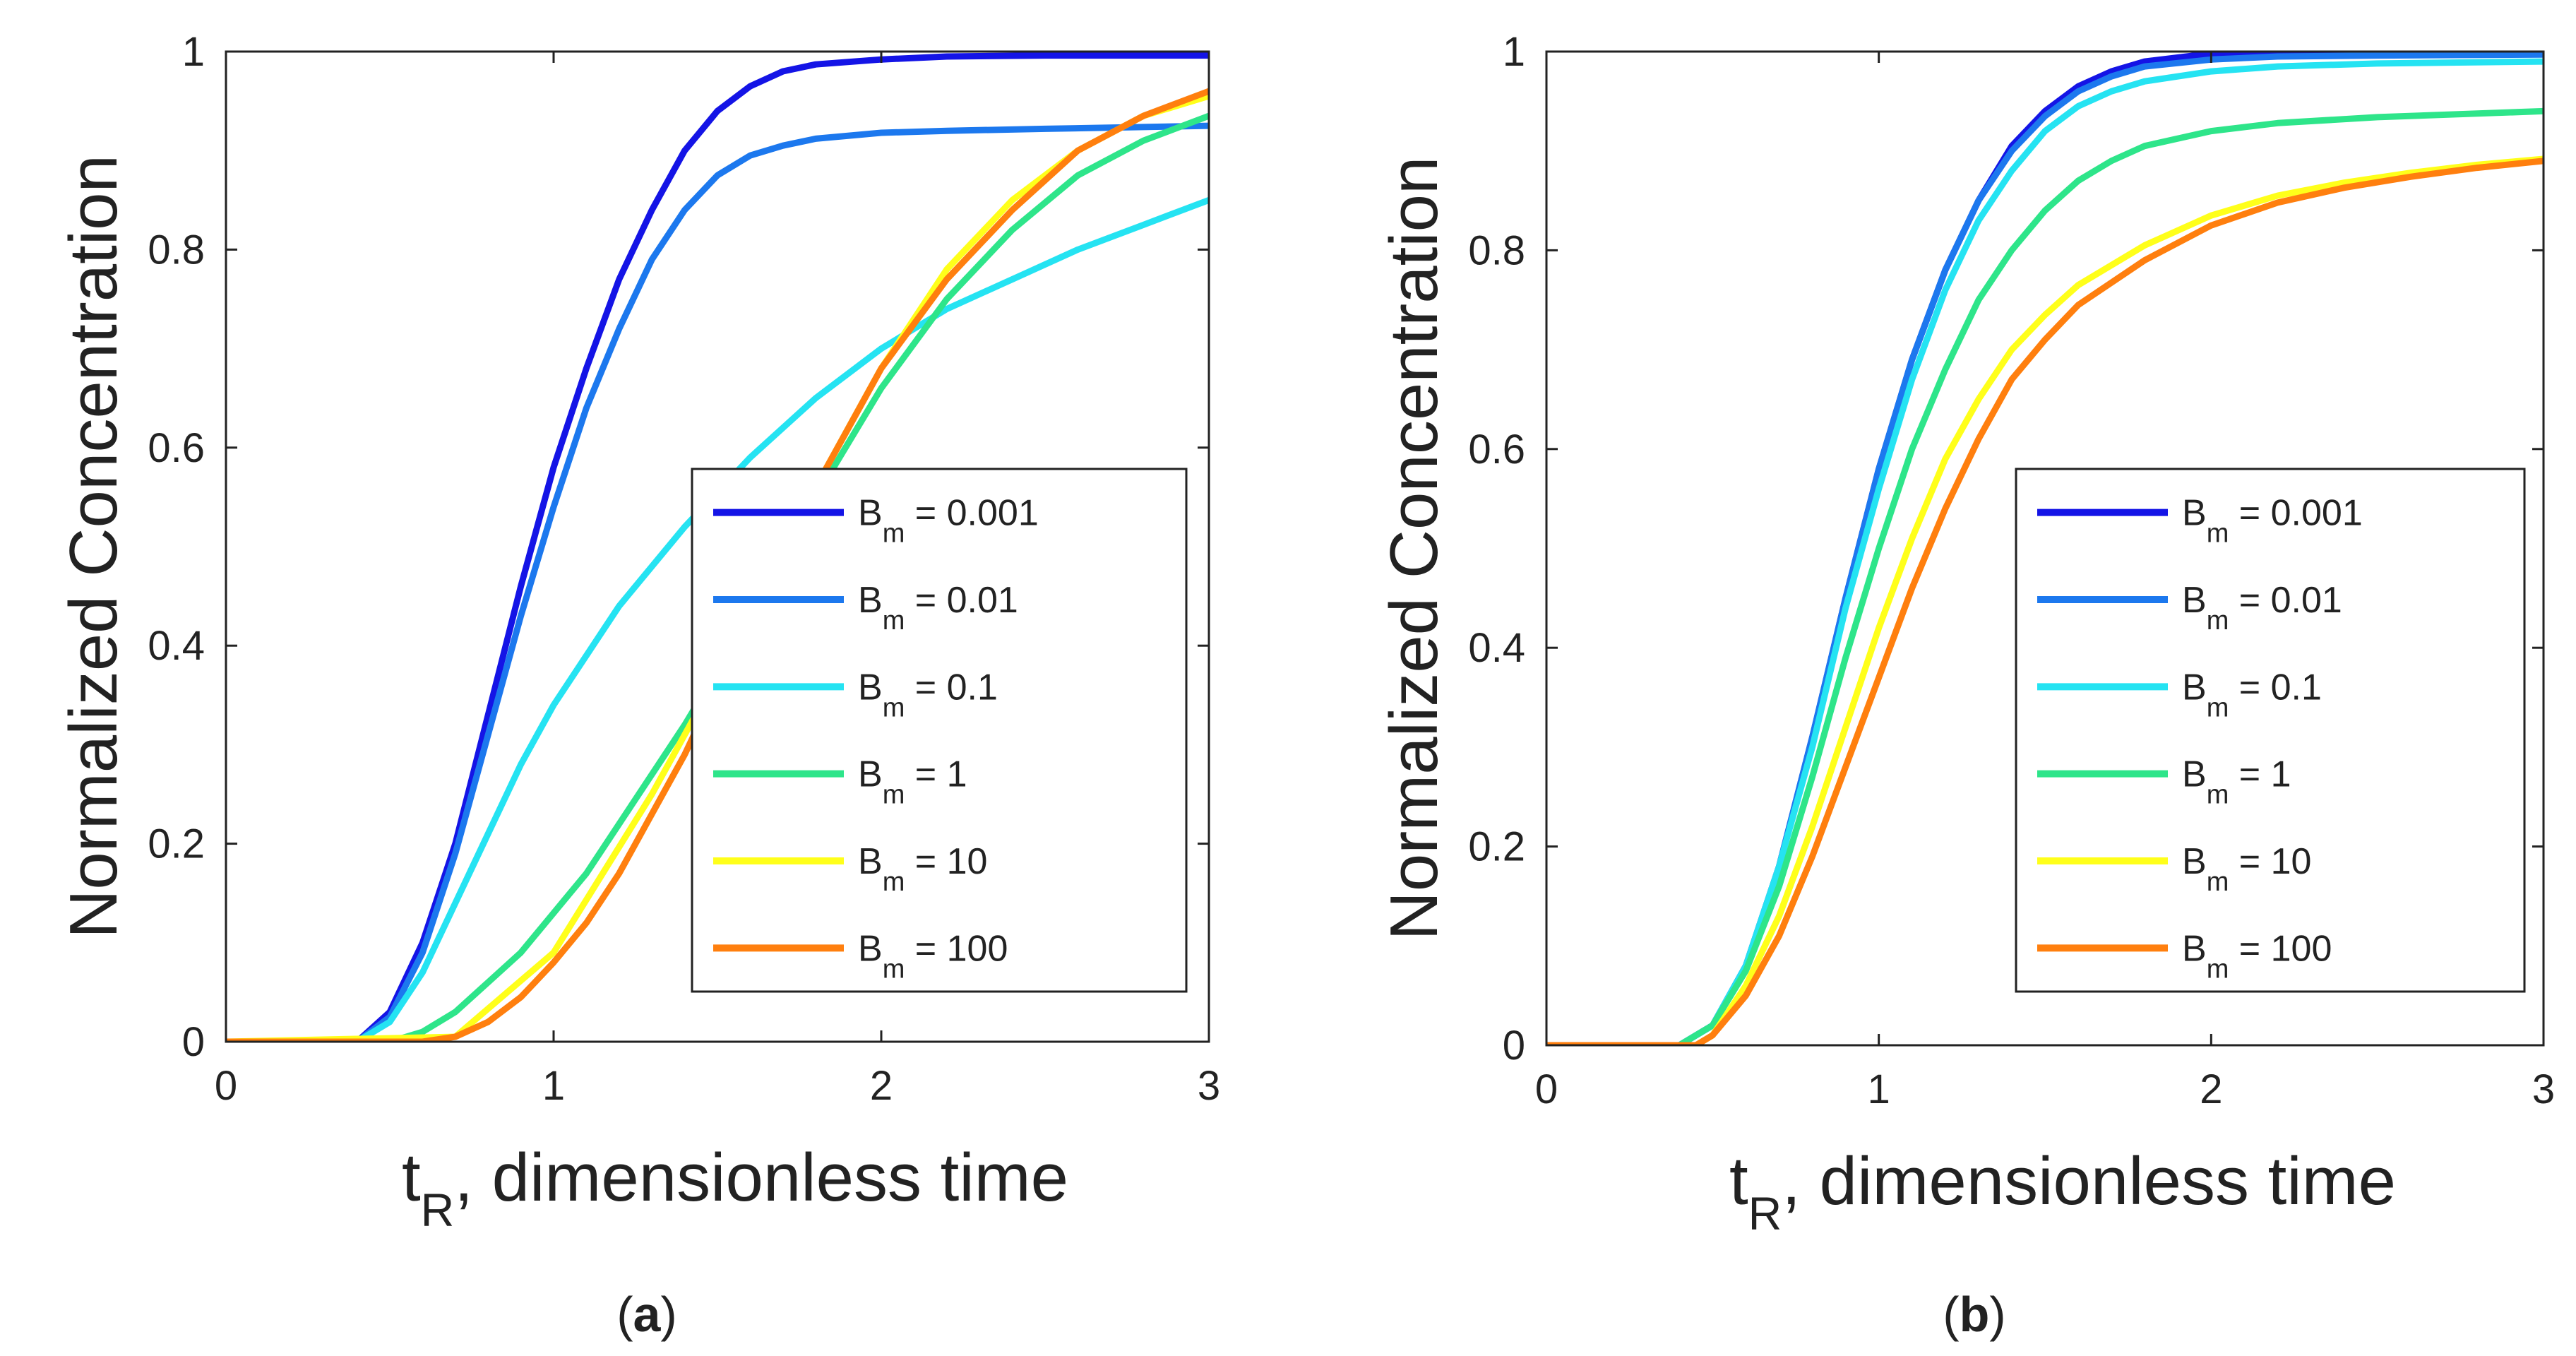 This screenshot has height=1356, width=2576. Describe the element at coordinates (1974, 1315) in the screenshot. I see `panel-label: (b)` at that location.